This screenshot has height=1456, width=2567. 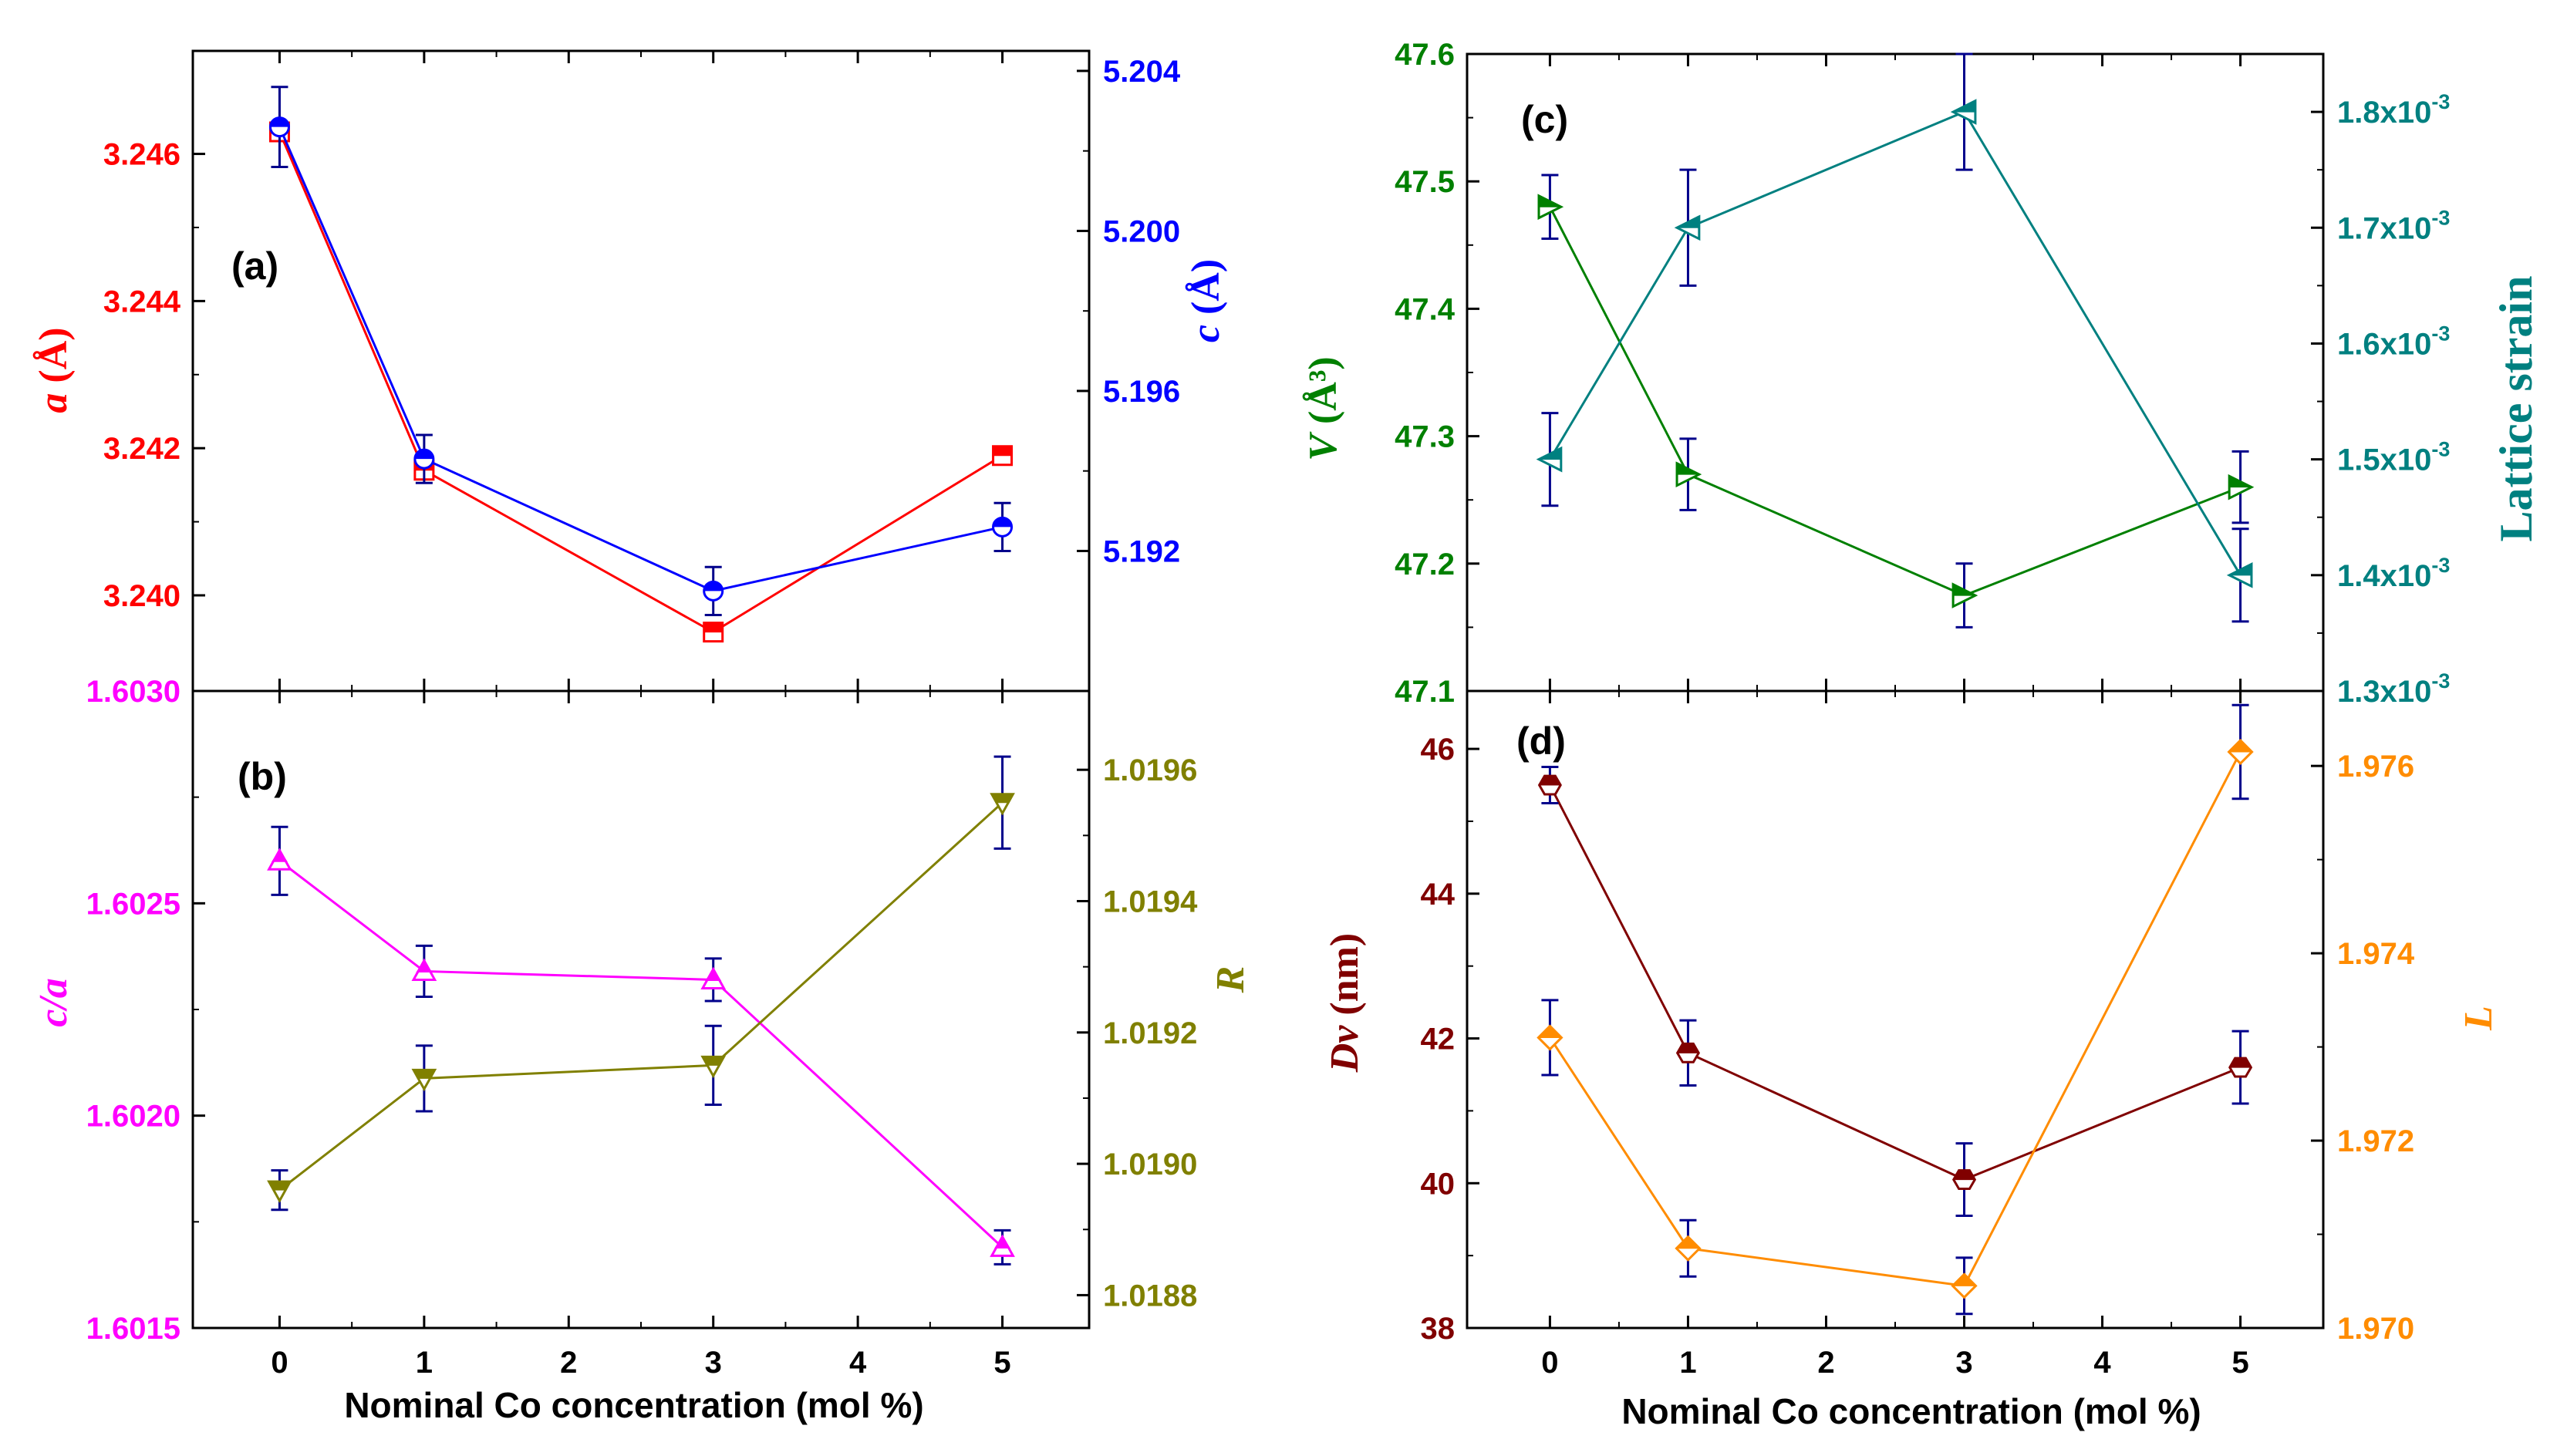 What do you see at coordinates (1911, 1411) in the screenshot?
I see `x-axis-label-right: Nominal Co concentration (mol %)` at bounding box center [1911, 1411].